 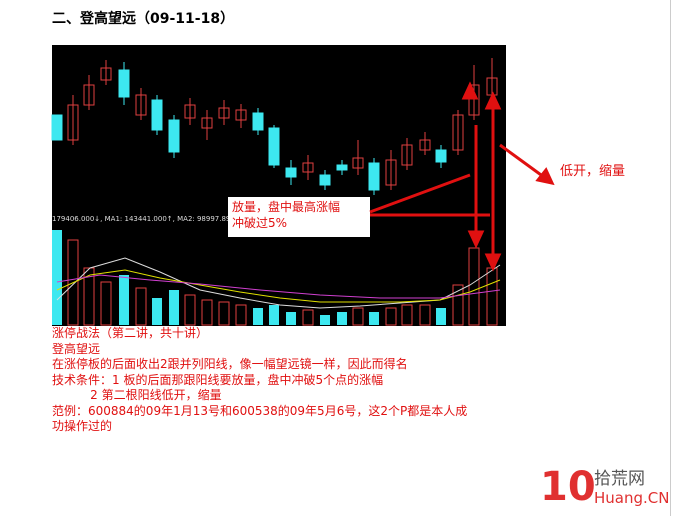 What do you see at coordinates (137, 395) in the screenshot?
I see `body-line: 2 第二根阳线低开，缩量` at bounding box center [137, 395].